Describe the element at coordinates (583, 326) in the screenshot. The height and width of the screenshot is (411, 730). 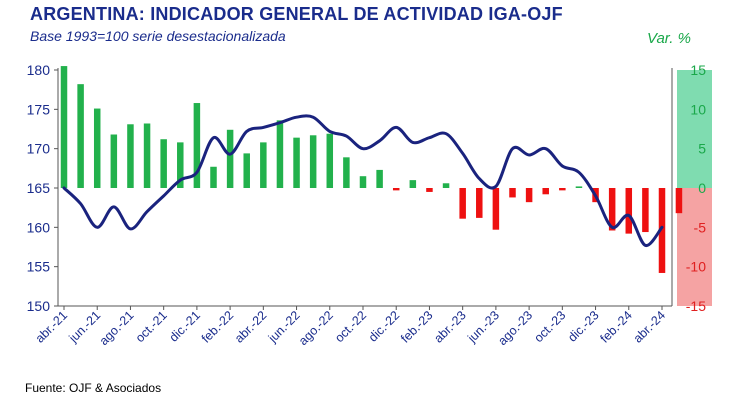
I see `x-tick-label: dic.-23` at that location.